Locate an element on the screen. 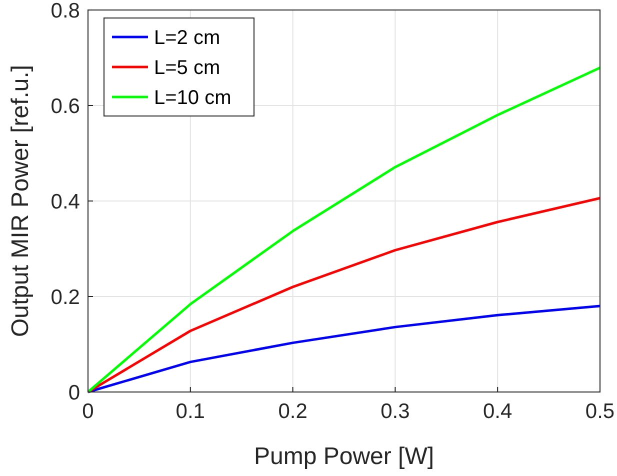 This screenshot has width=617, height=476. x-tick-label: 0.2 is located at coordinates (293, 411).